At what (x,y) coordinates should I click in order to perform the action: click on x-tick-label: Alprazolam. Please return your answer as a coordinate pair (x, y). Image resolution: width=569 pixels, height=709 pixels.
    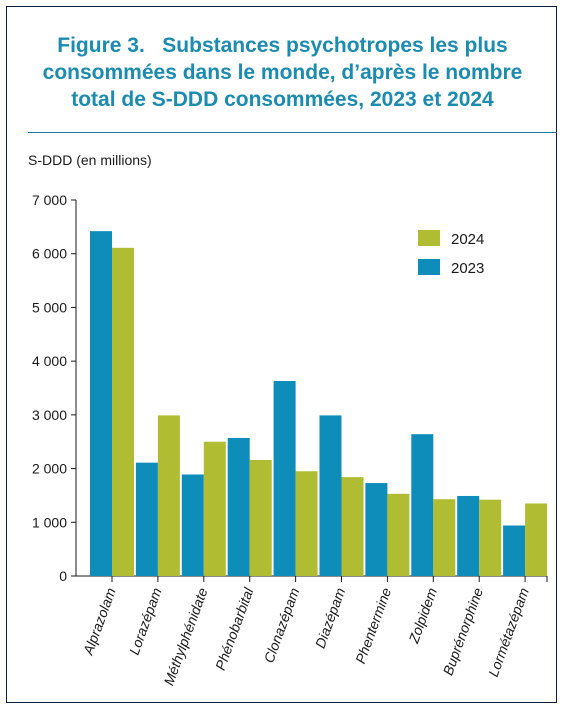
    Looking at the image, I should click on (98, 621).